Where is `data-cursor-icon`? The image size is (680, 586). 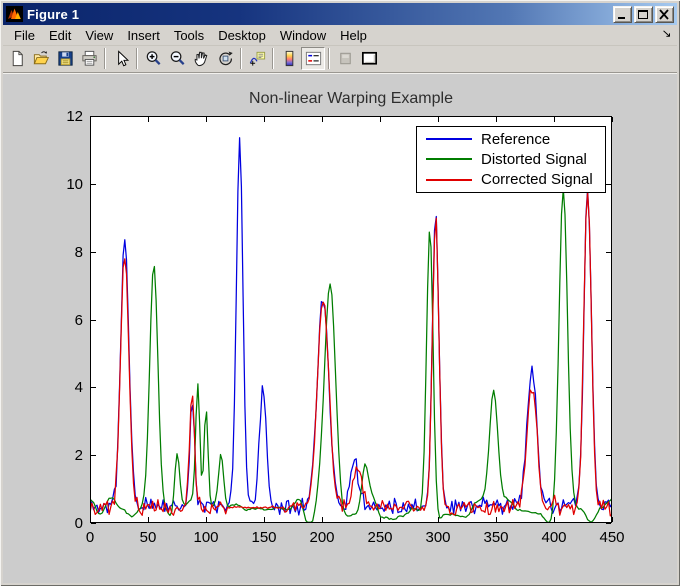 data-cursor-icon is located at coordinates (257, 58).